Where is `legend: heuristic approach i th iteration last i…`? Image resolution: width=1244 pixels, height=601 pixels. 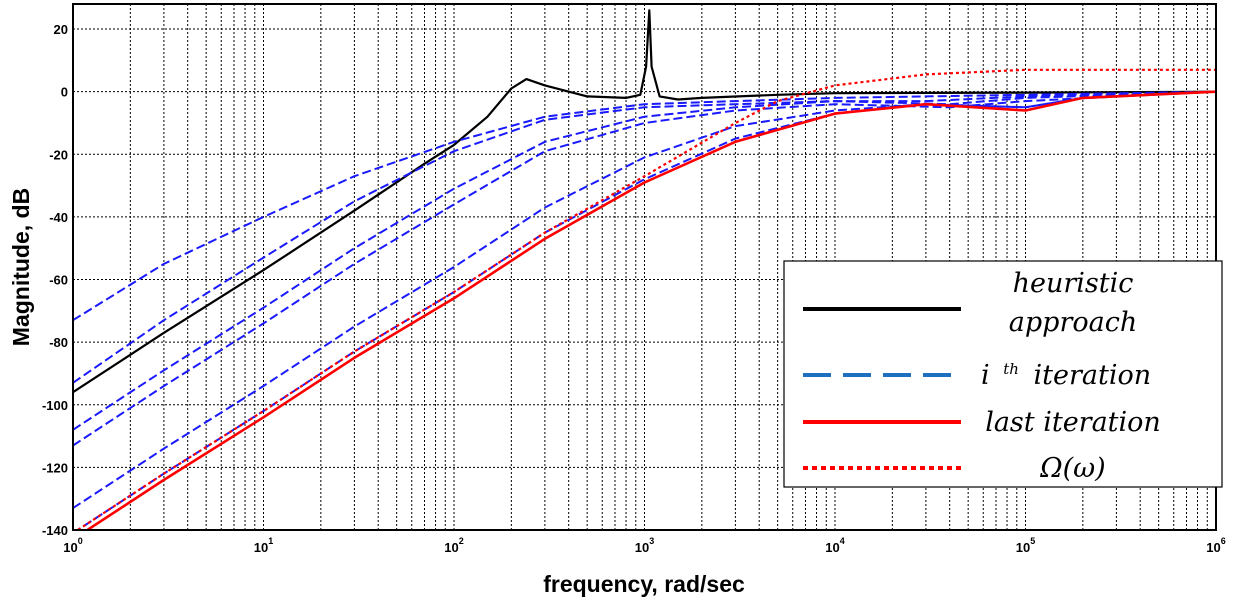
legend: heuristic approach i th iteration last i… is located at coordinates (1003, 374).